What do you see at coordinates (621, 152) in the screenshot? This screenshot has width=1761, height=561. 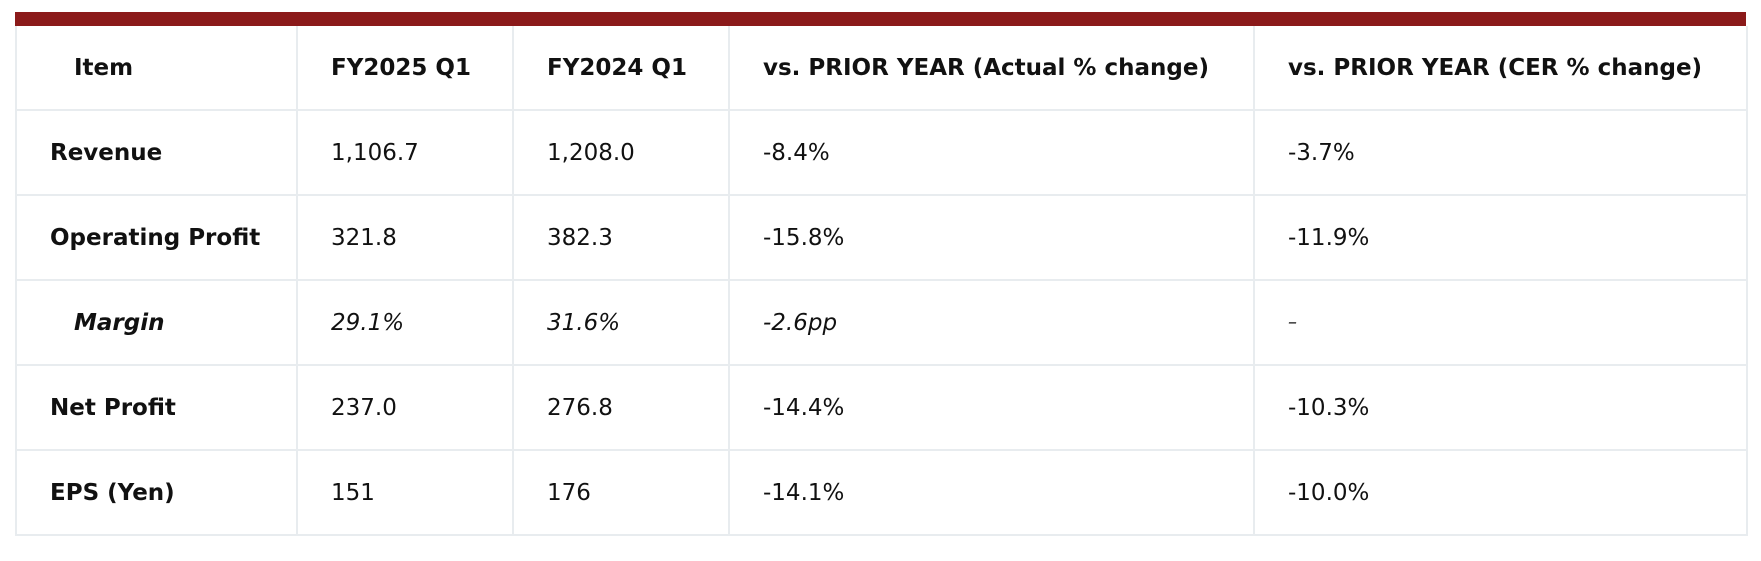 I see `cell-fy2024-q1: 1,208.0` at bounding box center [621, 152].